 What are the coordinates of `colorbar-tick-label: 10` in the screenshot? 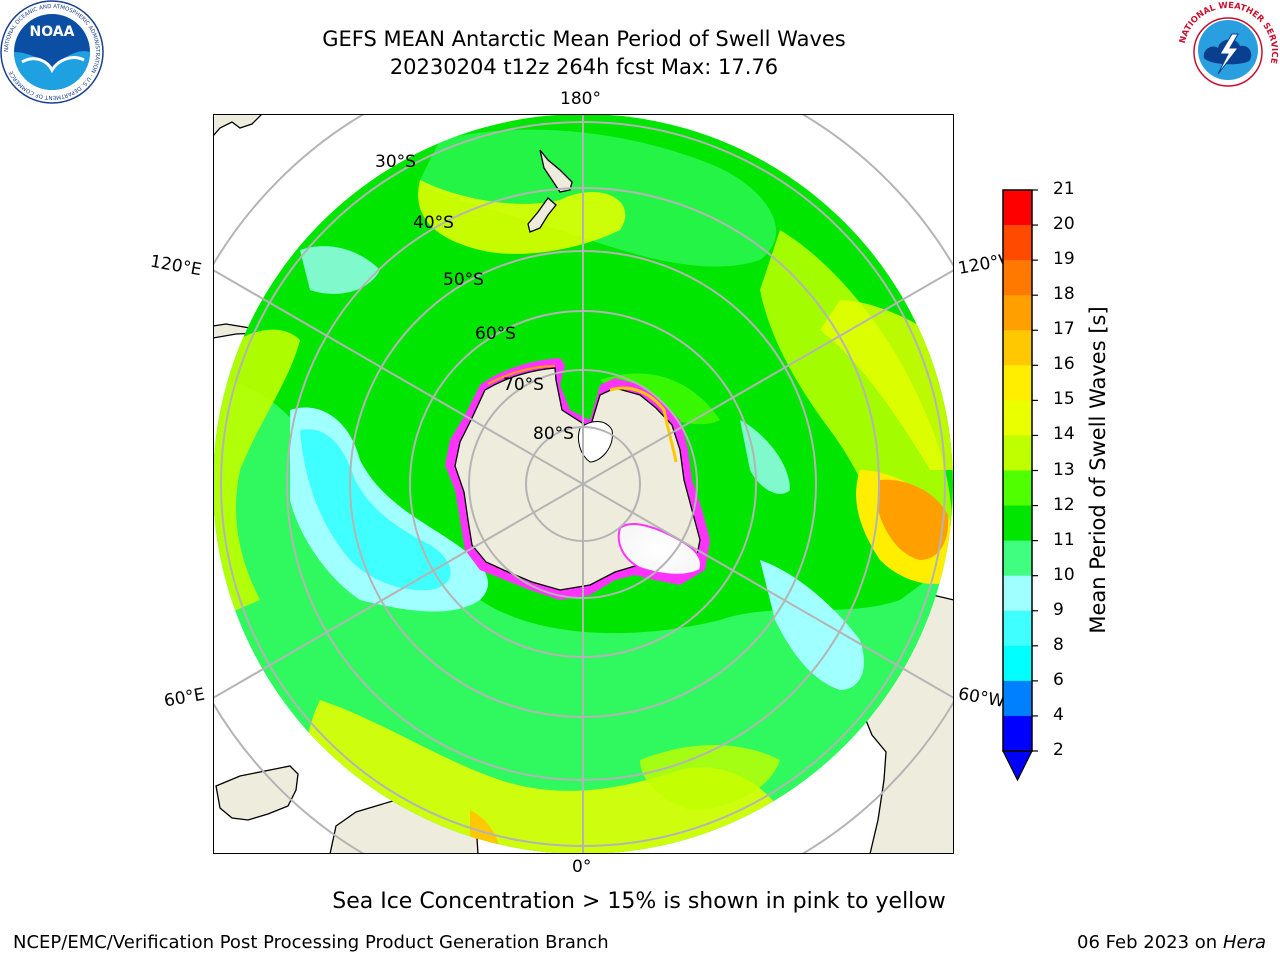 It's located at (1064, 574).